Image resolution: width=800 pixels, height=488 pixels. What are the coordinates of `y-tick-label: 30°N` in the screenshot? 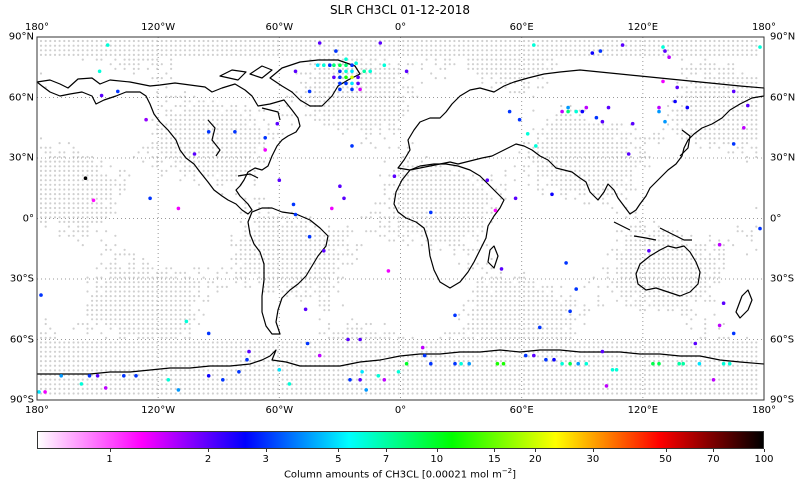 It's located at (783, 158).